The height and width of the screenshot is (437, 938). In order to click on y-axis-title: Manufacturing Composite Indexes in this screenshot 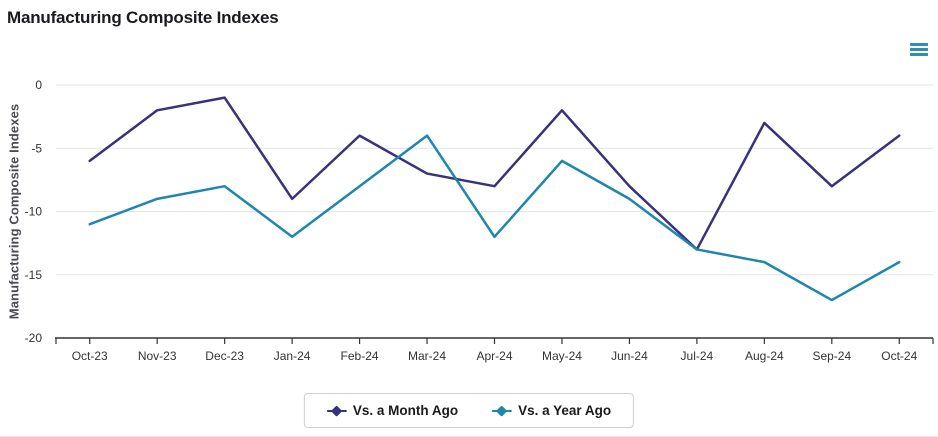, I will do `click(14, 211)`.